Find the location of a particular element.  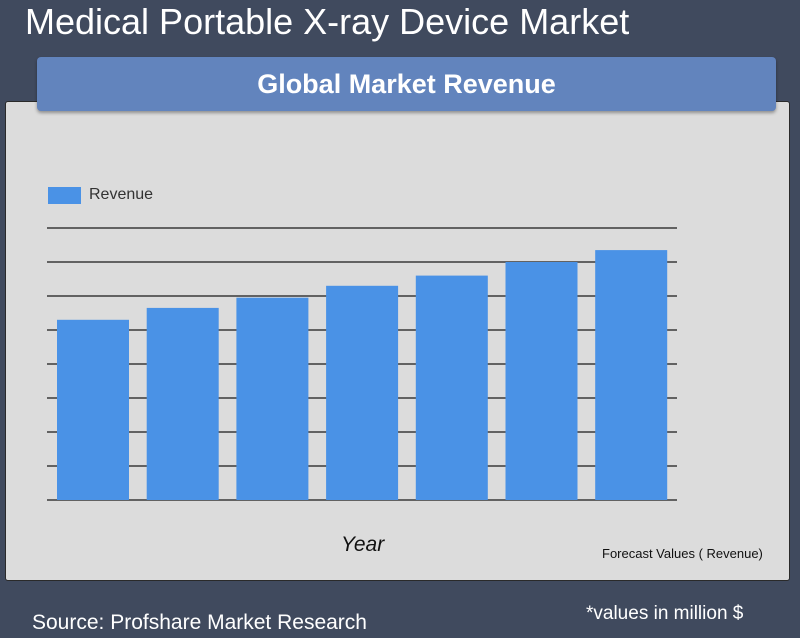

chart-legend: Revenue is located at coordinates (100, 195).